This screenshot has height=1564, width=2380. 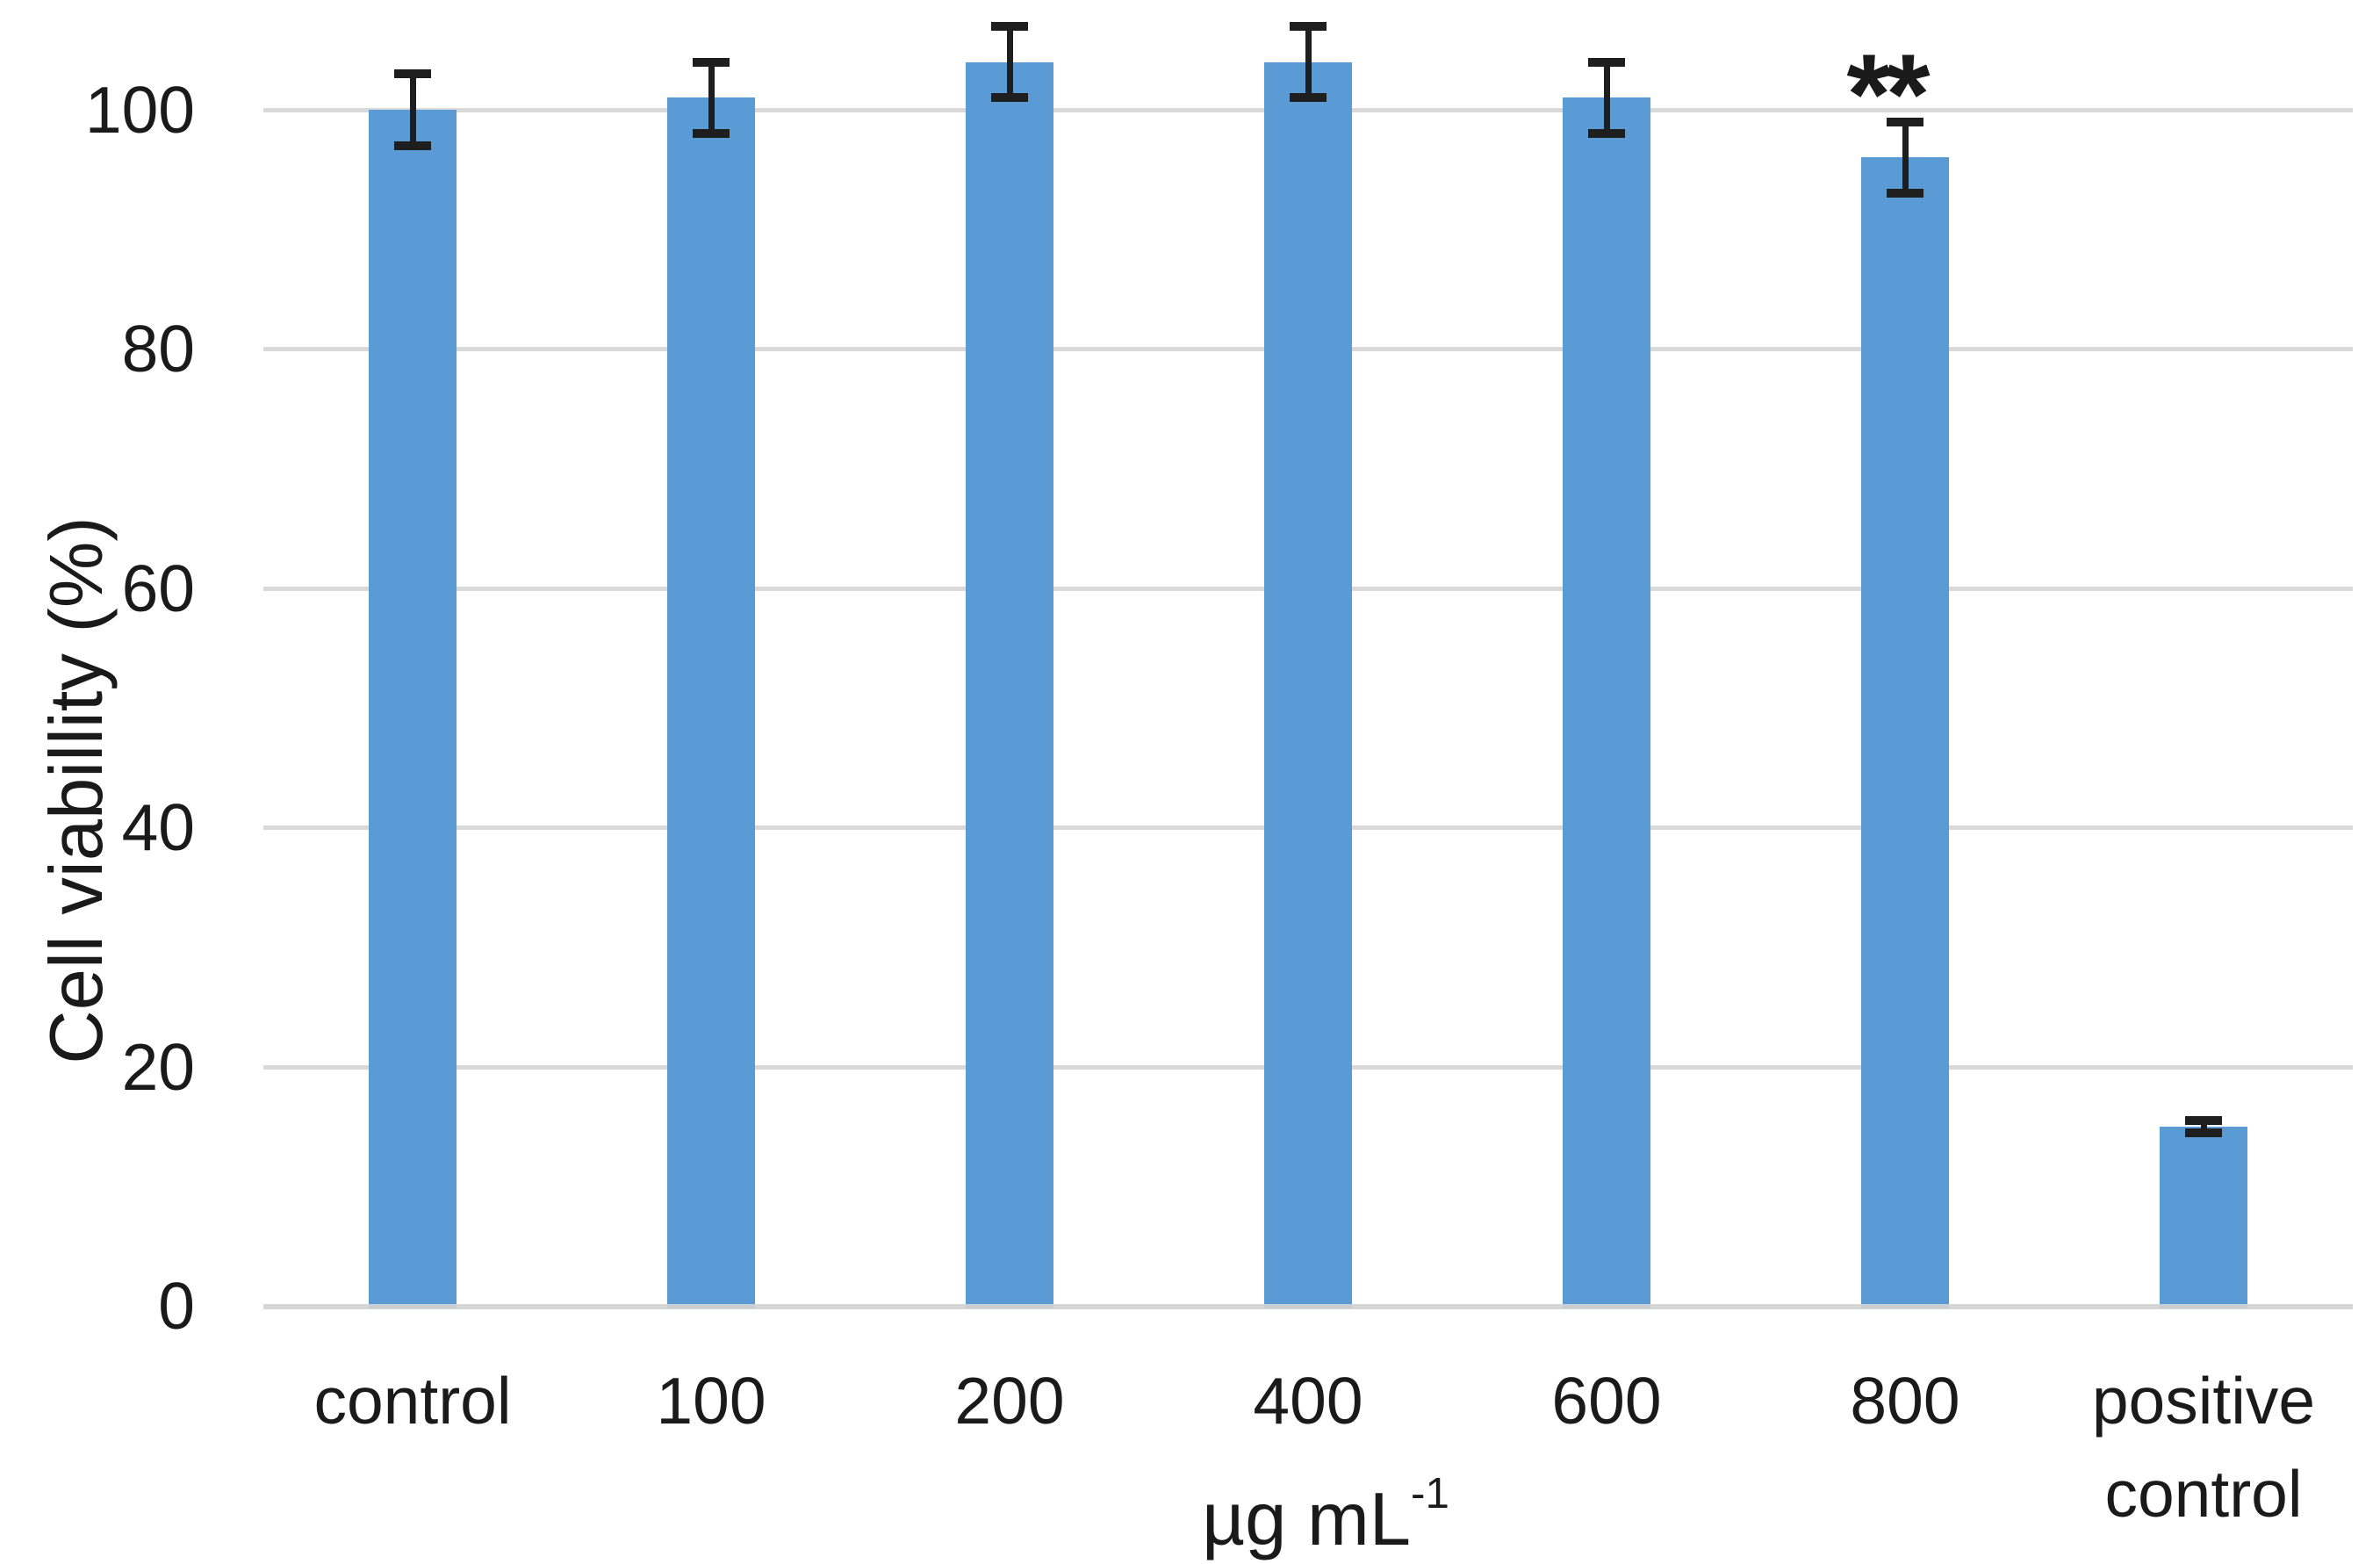 What do you see at coordinates (2203, 1447) in the screenshot?
I see `x-tick-label: positive control` at bounding box center [2203, 1447].